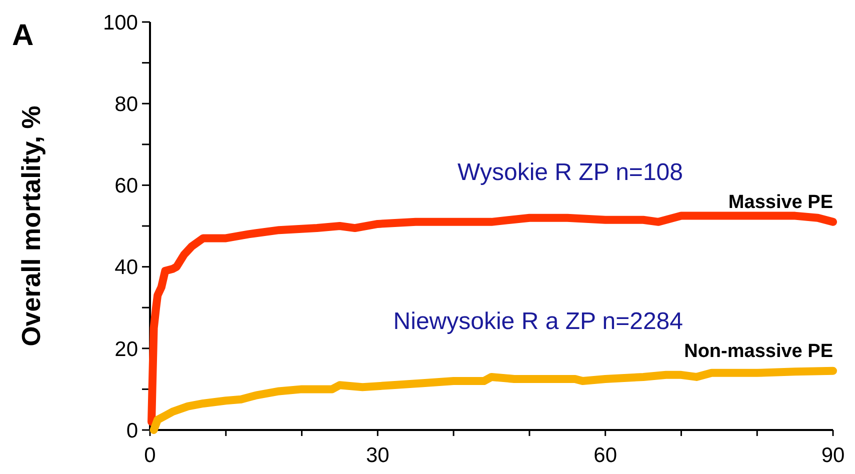 The width and height of the screenshot is (855, 474). I want to click on x-tick-label: 30, so click(378, 455).